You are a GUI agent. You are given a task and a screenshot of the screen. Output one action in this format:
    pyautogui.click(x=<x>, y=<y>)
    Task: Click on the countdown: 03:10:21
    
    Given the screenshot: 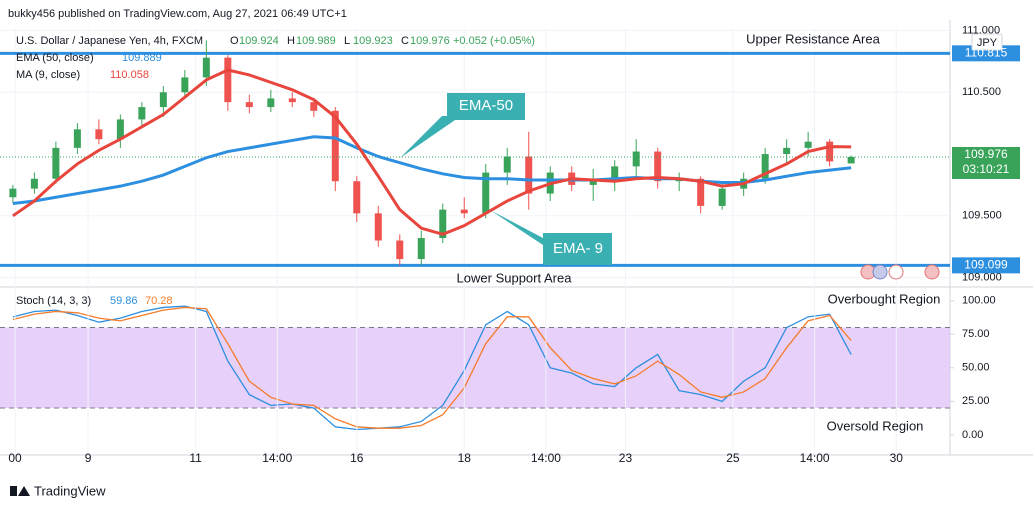 What is the action you would take?
    pyautogui.click(x=986, y=169)
    